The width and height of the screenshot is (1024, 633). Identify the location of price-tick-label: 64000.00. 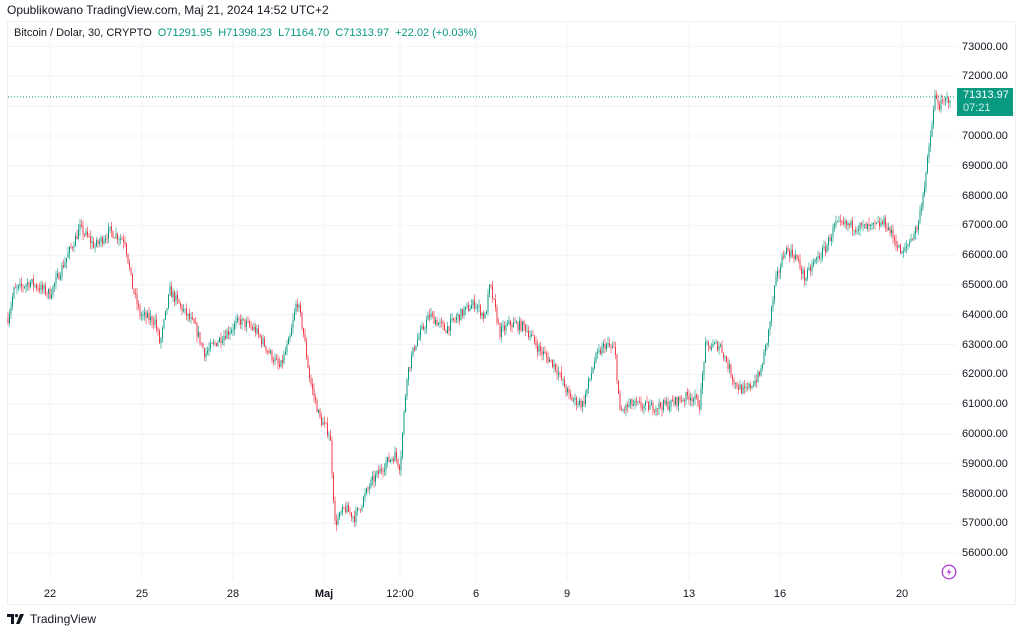
(985, 314).